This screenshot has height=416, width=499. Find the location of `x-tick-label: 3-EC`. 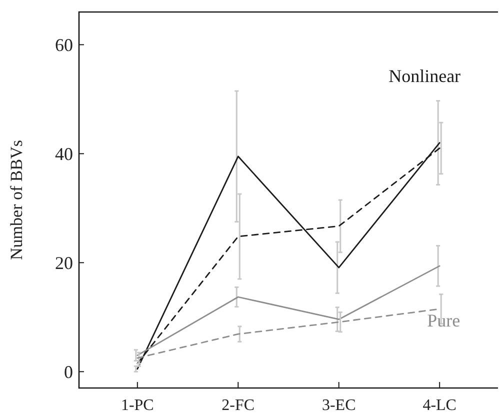

x-tick-label: 3-EC is located at coordinates (339, 405).